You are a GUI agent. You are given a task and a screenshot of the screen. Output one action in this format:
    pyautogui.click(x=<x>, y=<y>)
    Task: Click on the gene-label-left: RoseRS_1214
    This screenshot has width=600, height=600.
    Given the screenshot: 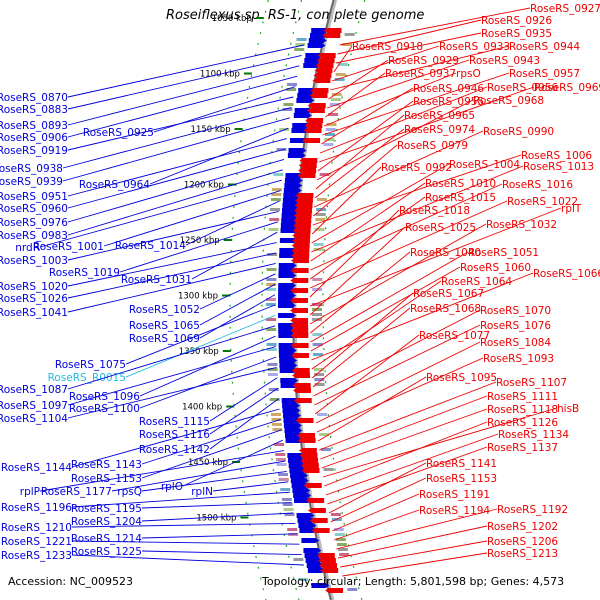 What is the action you would take?
    pyautogui.click(x=106, y=539)
    